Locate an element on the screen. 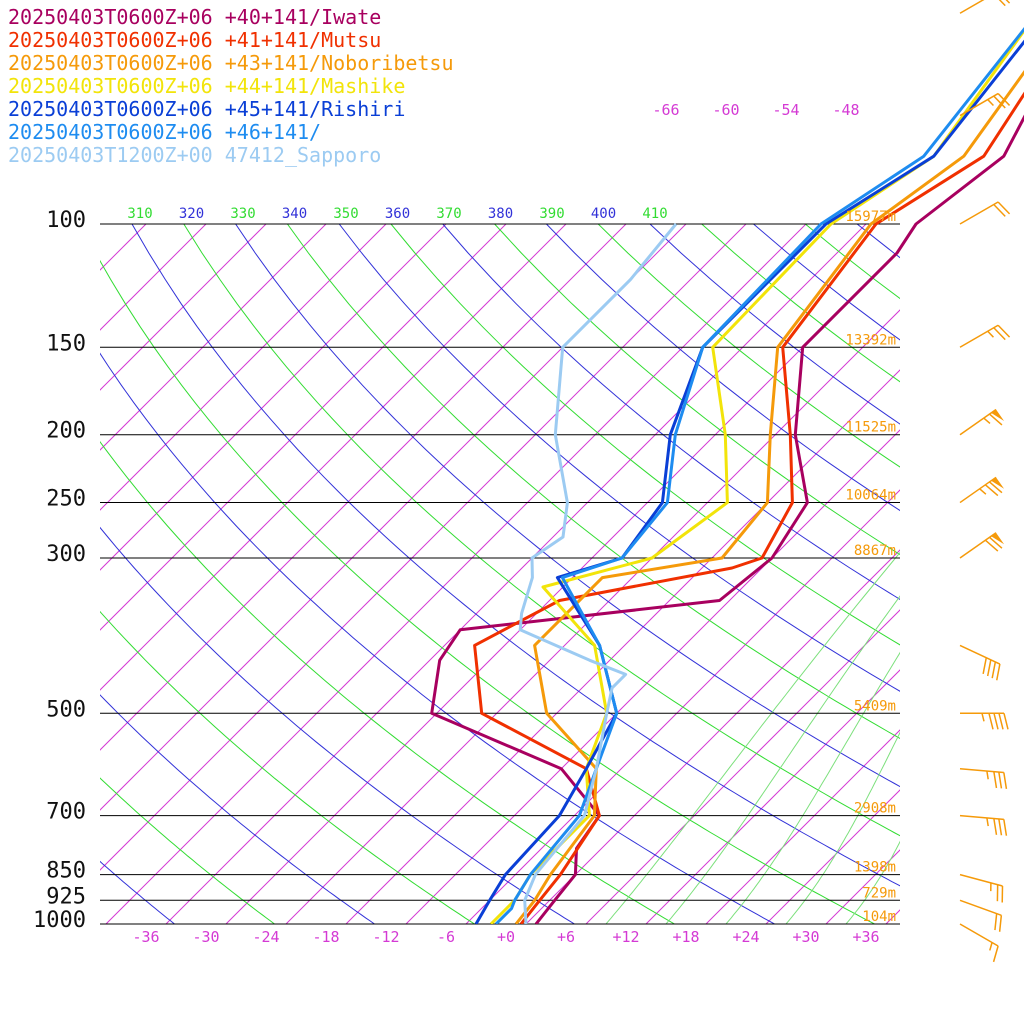 This screenshot has height=1024, width=1024. isotherm-top-label: -60 is located at coordinates (725, 110).